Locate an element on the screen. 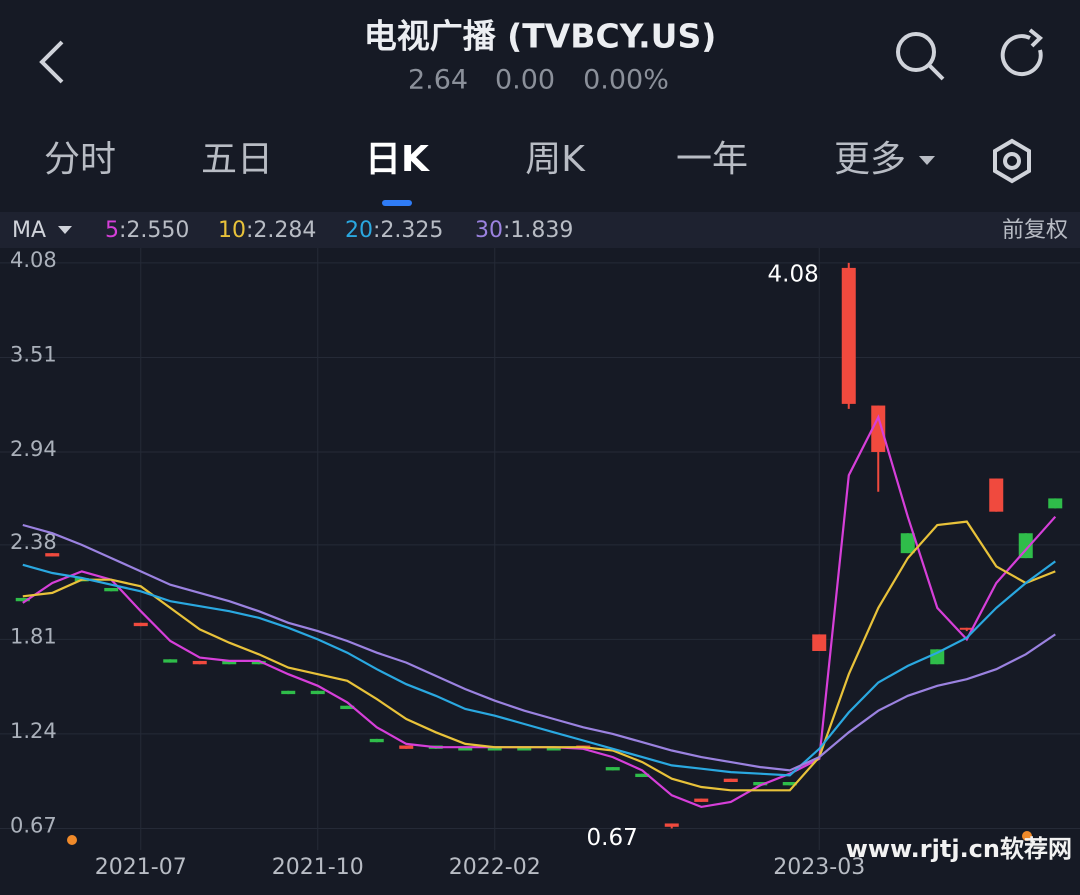  legend-value: :2.550 is located at coordinates (154, 230).